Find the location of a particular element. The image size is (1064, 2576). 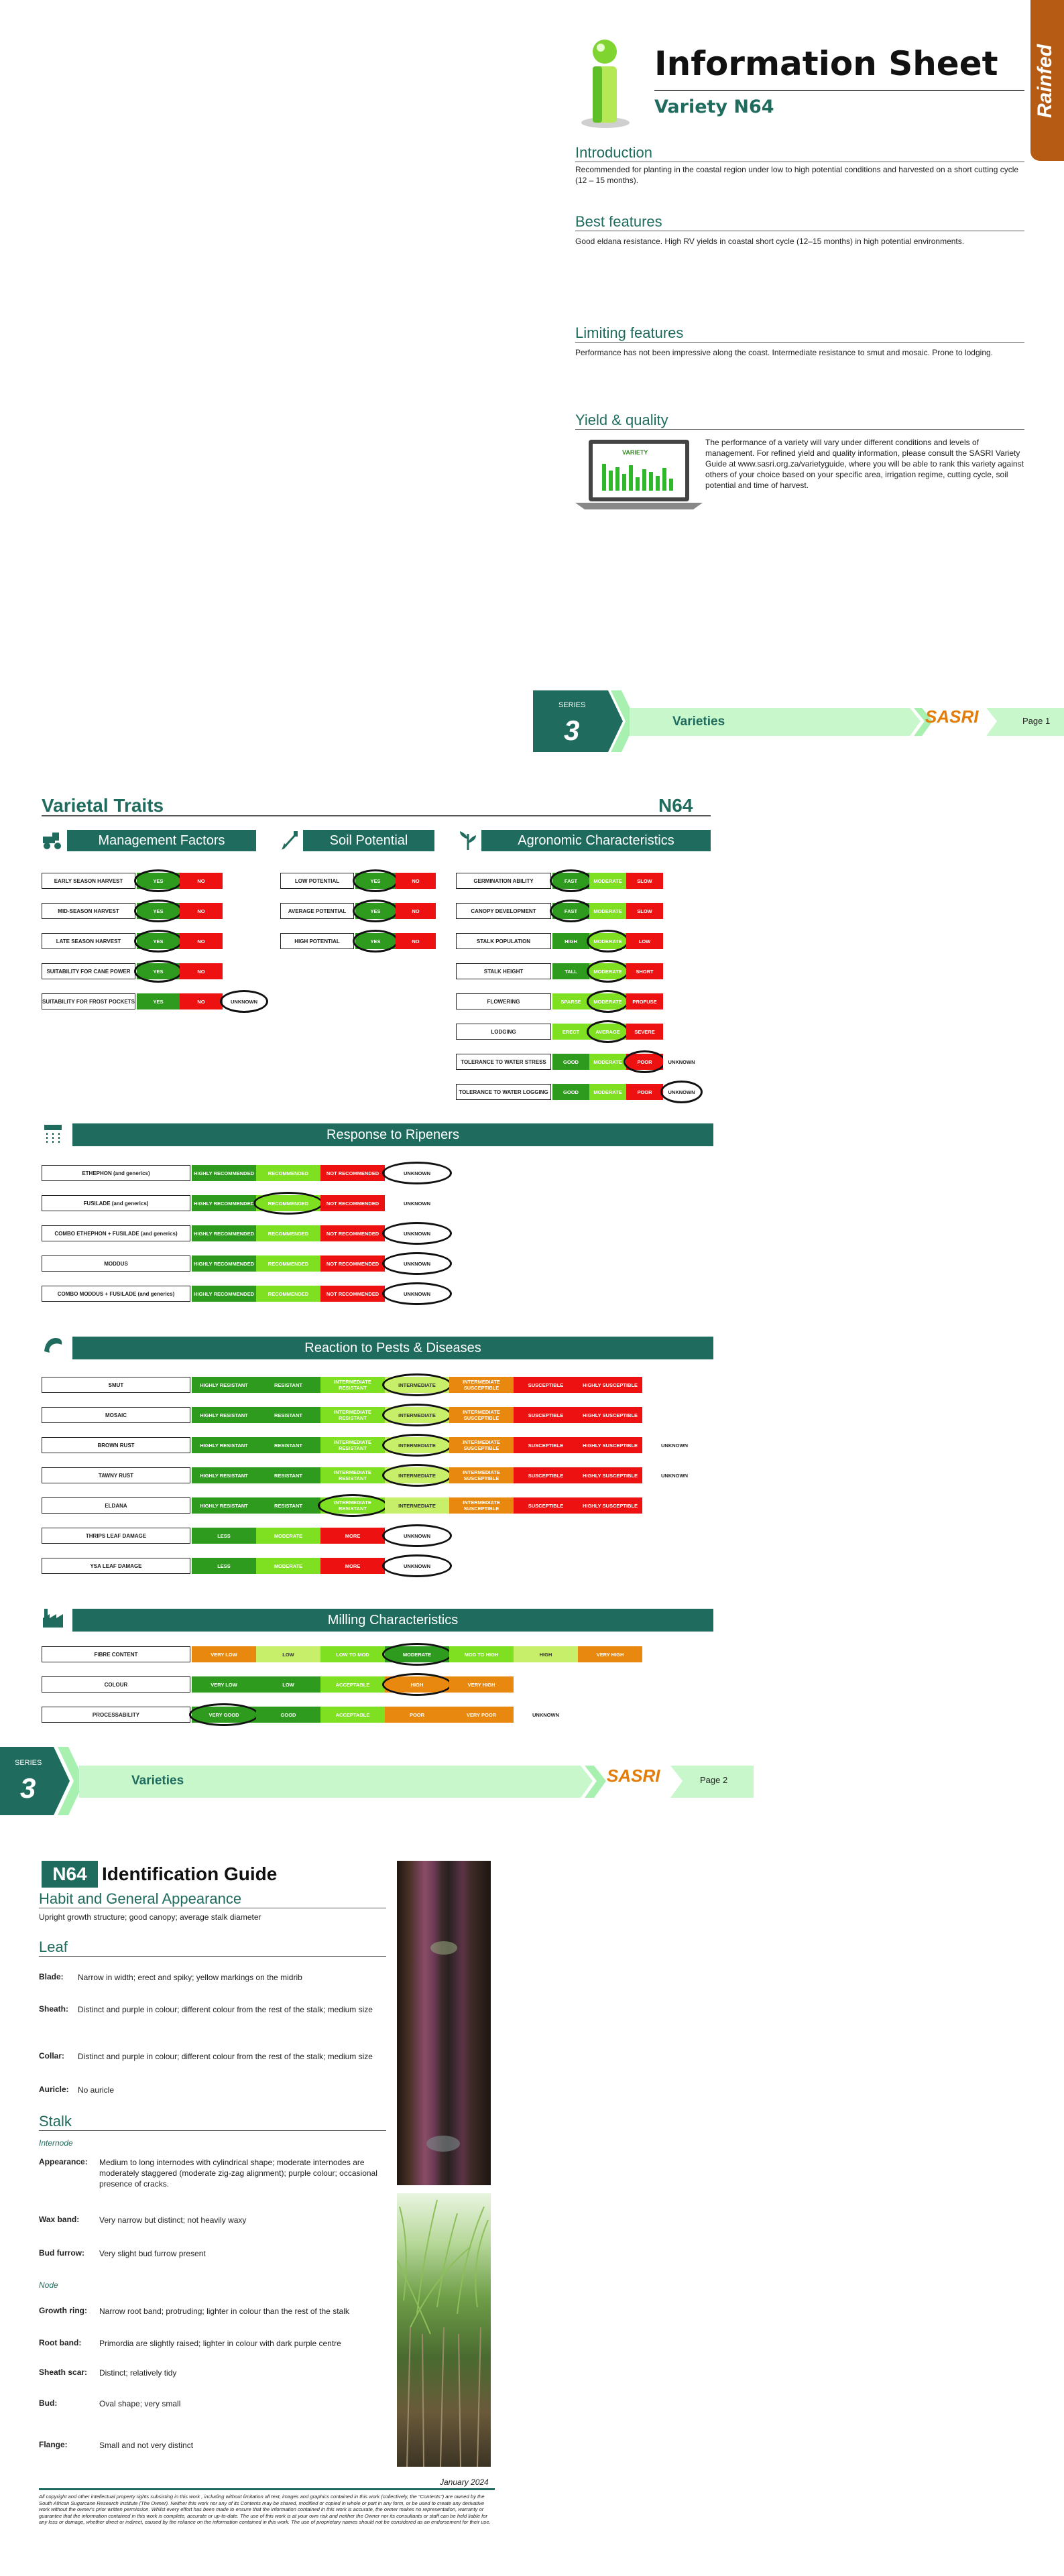

stalk-value: Very slight bud furrow present is located at coordinates (152, 2253).